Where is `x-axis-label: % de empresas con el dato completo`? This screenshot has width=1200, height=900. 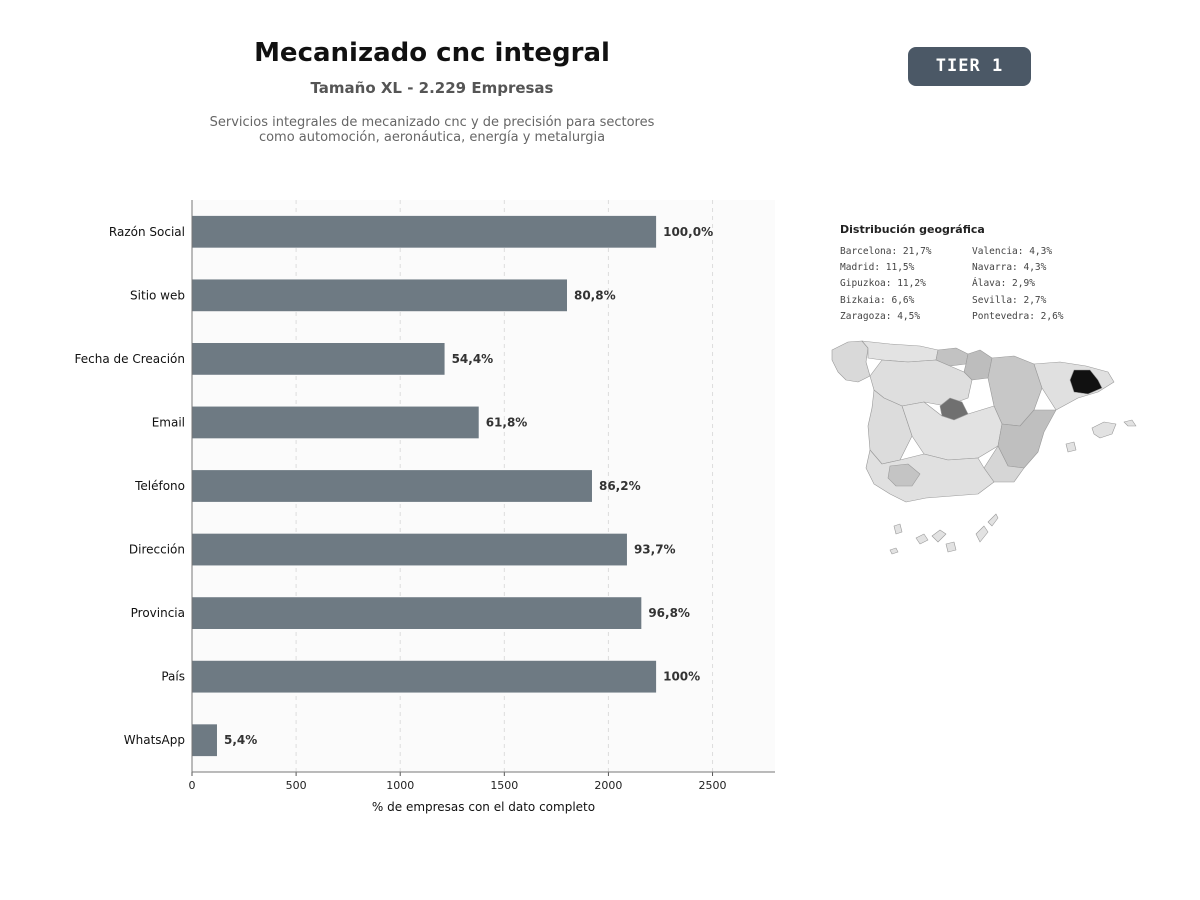
x-axis-label: % de empresas con el dato completo is located at coordinates (483, 807).